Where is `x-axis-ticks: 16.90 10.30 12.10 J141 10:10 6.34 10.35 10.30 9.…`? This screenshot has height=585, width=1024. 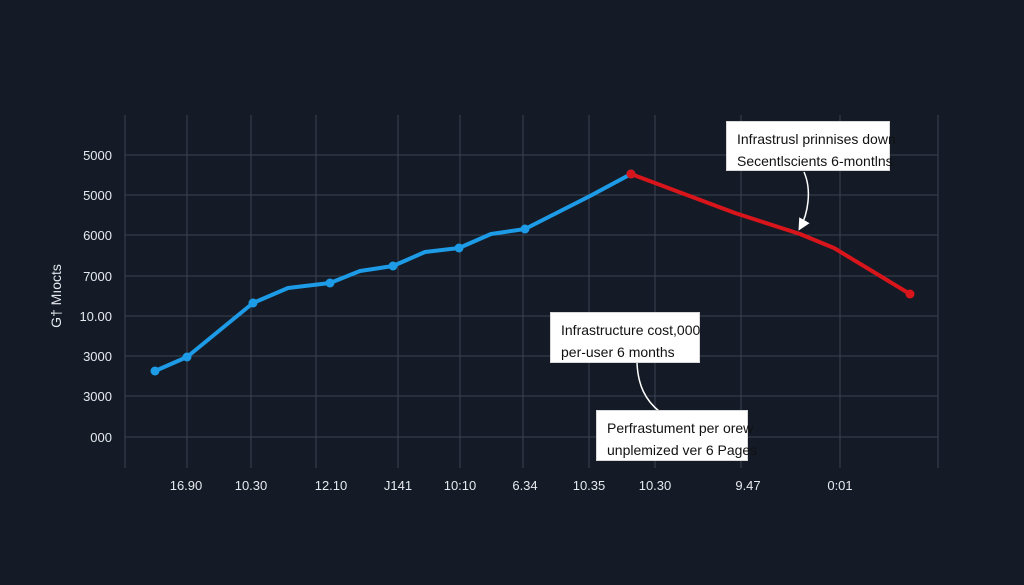
x-axis-ticks: 16.90 10.30 12.10 J141 10:10 6.34 10.35 10.30 9.… is located at coordinates (511, 485).